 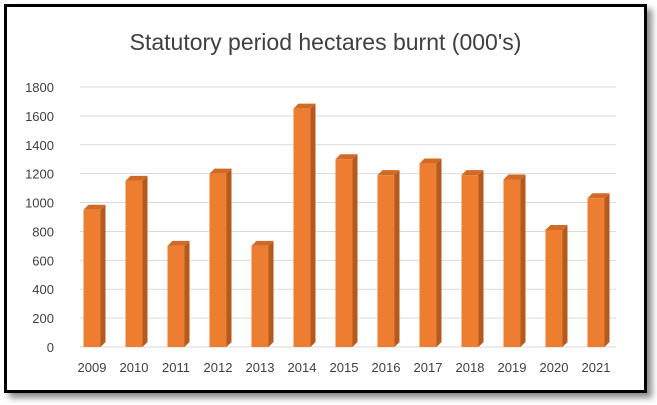 I want to click on x-tick-label: 2011, so click(x=176, y=367).